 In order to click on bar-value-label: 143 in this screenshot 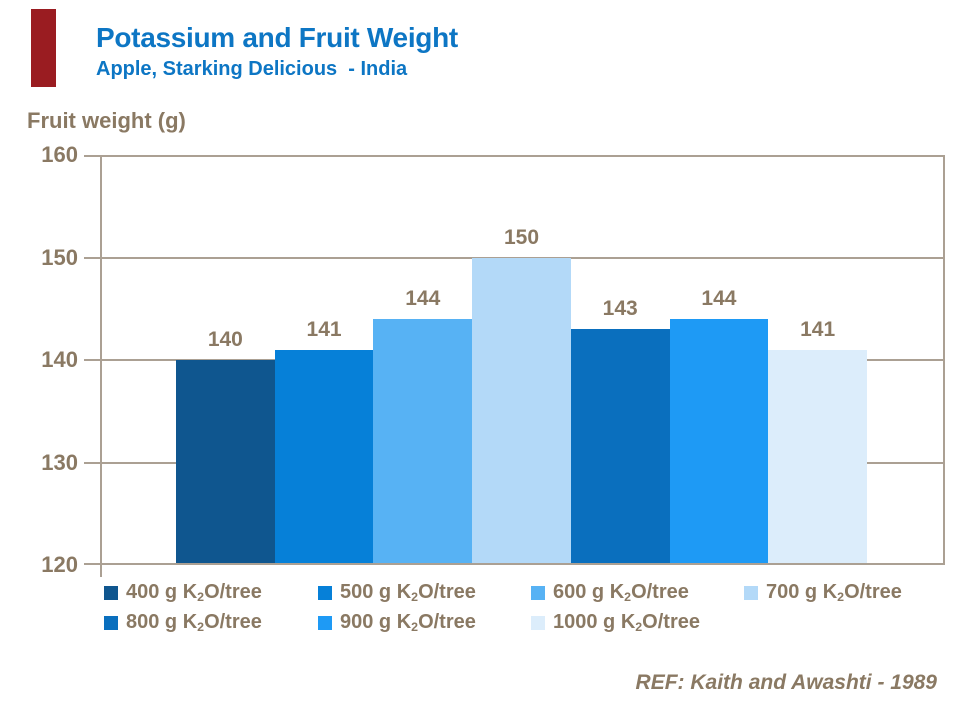, I will do `click(620, 309)`.